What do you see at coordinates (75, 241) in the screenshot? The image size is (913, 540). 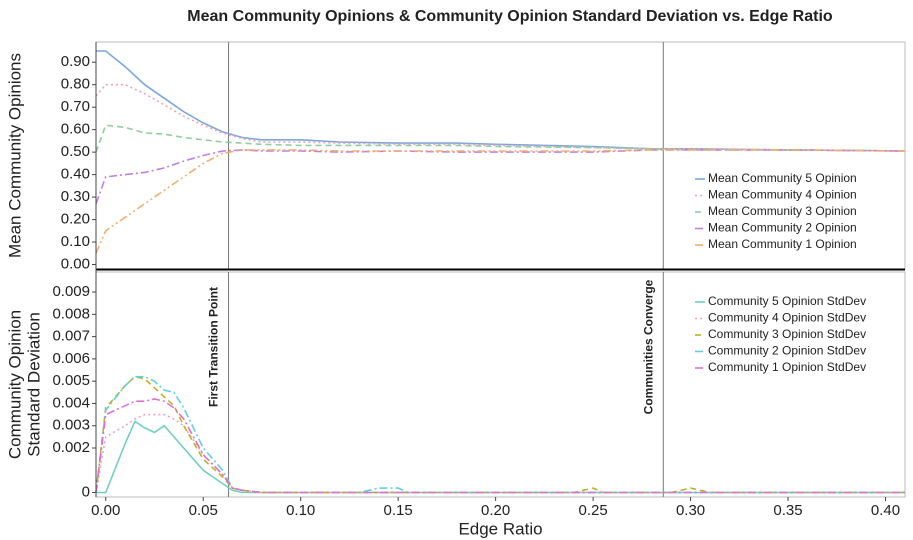 I see `y-tick-label: 0.10` at bounding box center [75, 241].